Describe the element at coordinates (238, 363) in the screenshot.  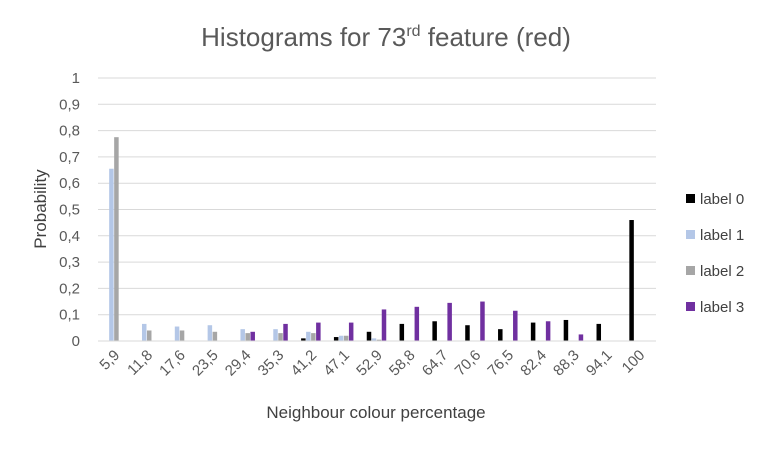
I see `x-tick-label: 29,4` at that location.